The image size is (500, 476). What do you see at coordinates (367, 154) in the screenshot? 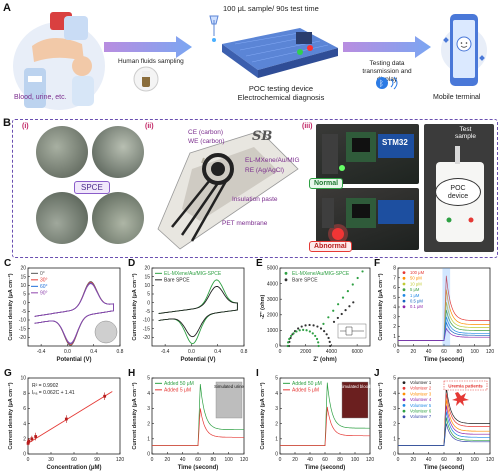
I see `board-photo-normal` at bounding box center [367, 154].